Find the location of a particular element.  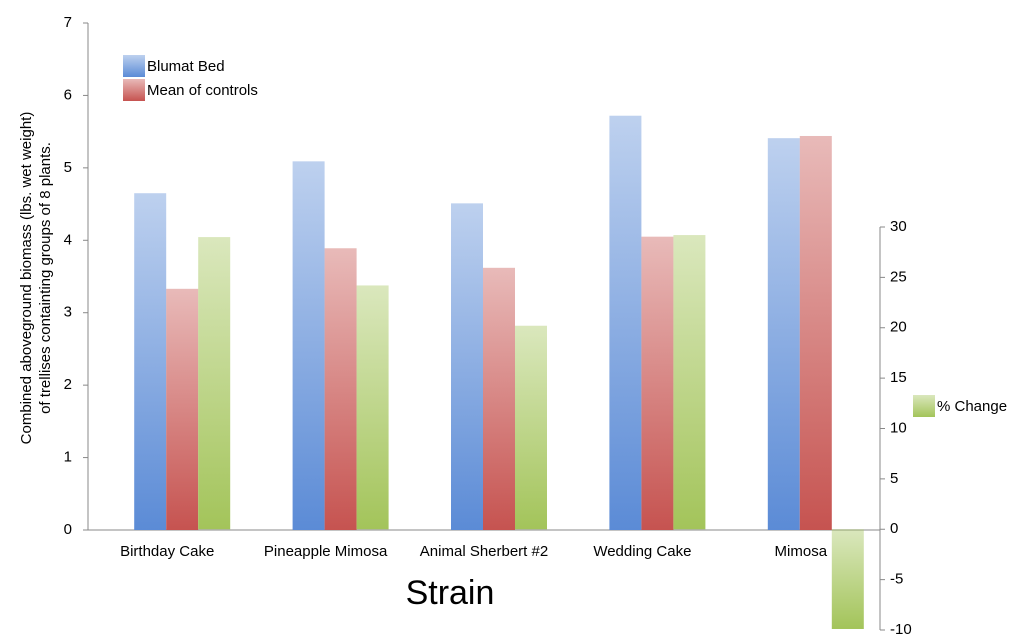

y-tick-label: 5 is located at coordinates (68, 167).